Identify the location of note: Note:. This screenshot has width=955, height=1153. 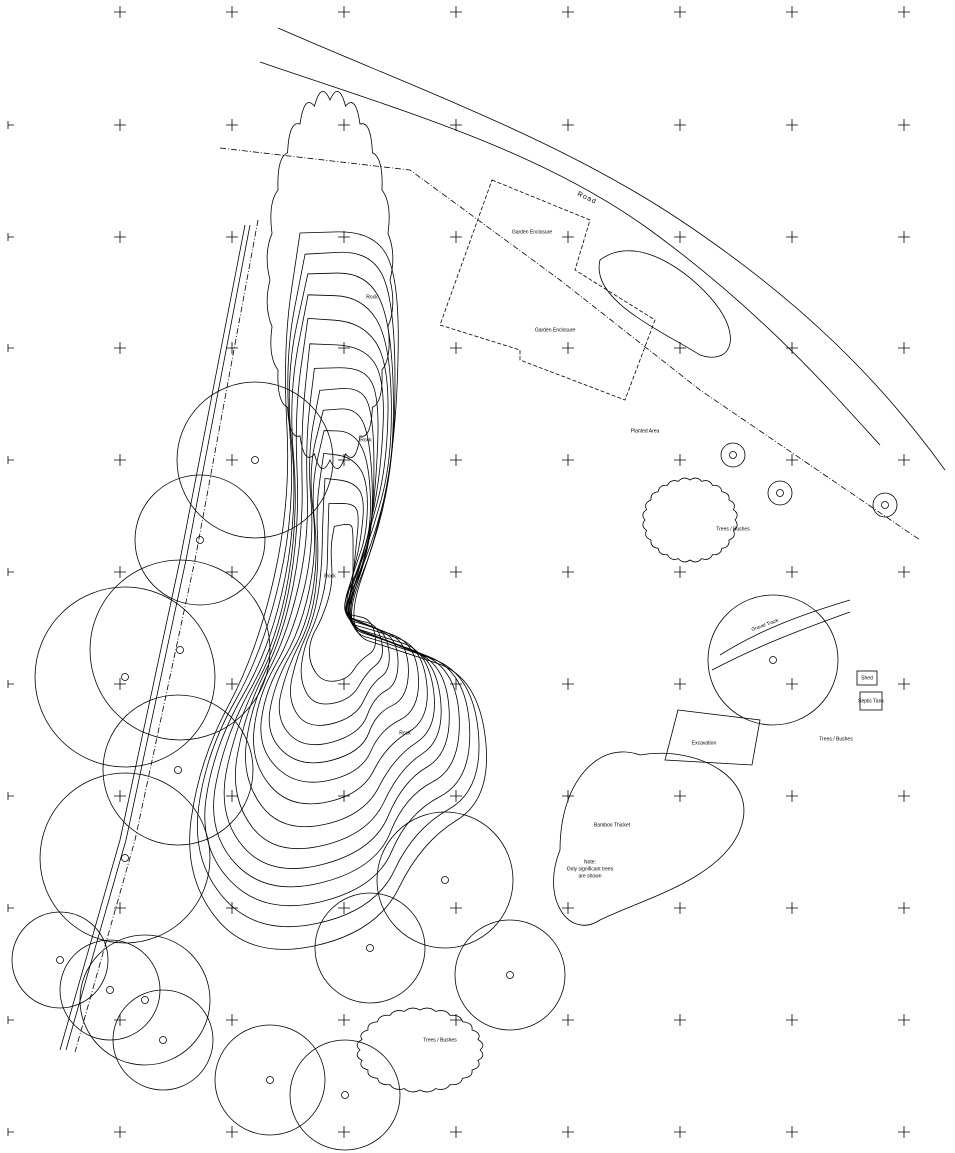
(590, 862).